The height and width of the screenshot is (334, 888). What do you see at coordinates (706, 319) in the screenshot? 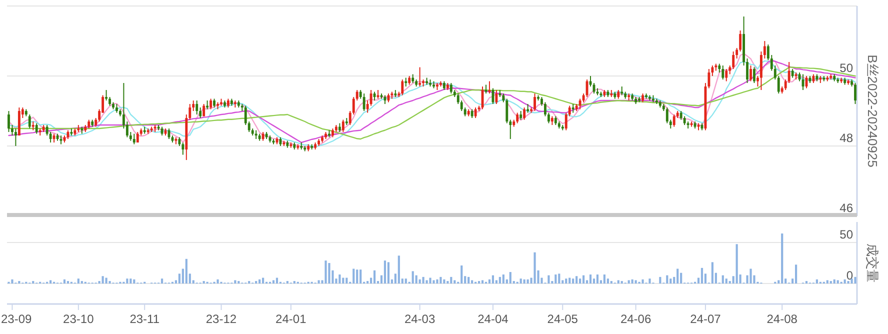
I see `x-tick-label: 24-07` at bounding box center [706, 319].